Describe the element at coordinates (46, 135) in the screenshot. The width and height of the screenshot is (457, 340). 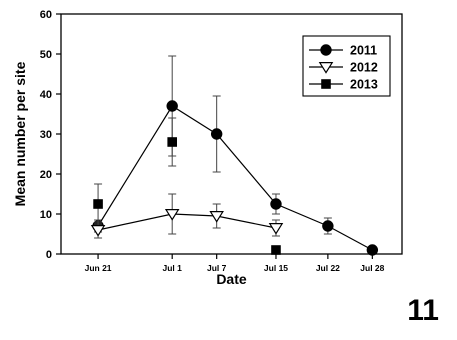
I see `y-tick-label: 30` at that location.